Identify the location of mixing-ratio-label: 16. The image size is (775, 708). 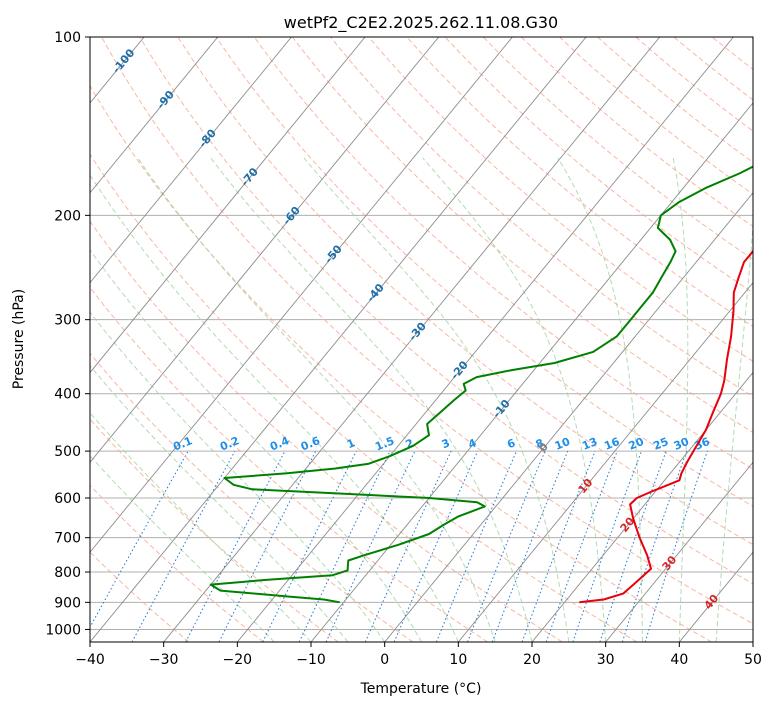
(611, 444).